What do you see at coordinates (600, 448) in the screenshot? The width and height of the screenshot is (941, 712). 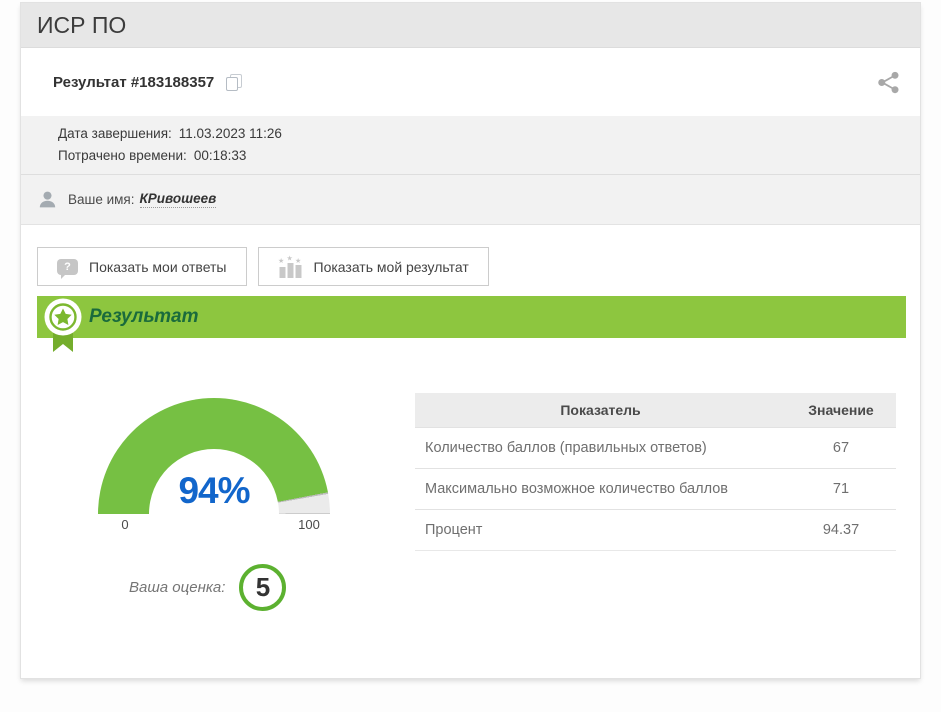 I see `row-label: Количество баллов (правильных ответов)` at bounding box center [600, 448].